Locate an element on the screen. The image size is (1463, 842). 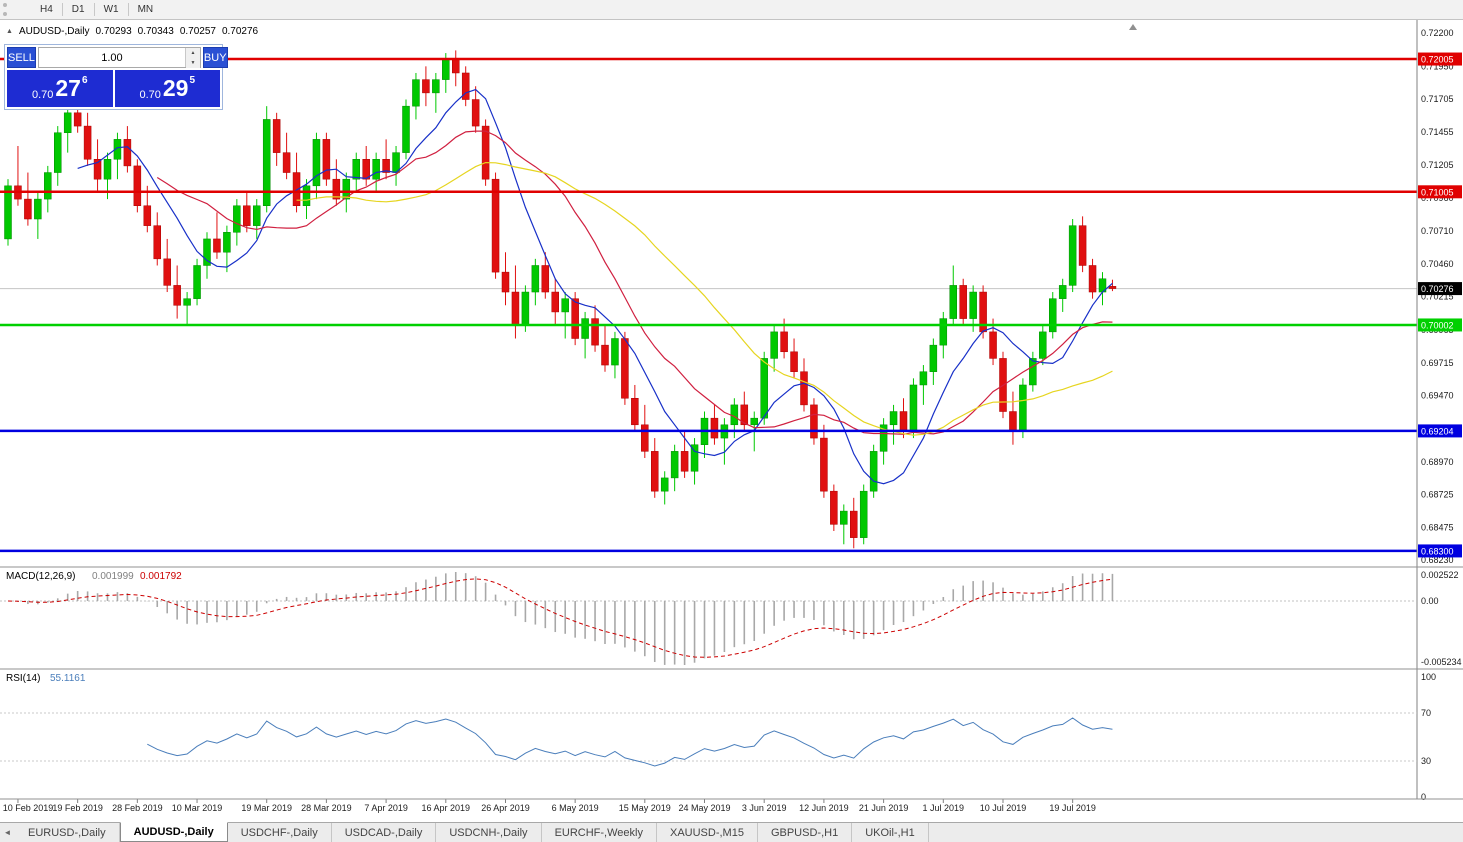
svg-text: 0.69715 is located at coordinates (1437, 363).